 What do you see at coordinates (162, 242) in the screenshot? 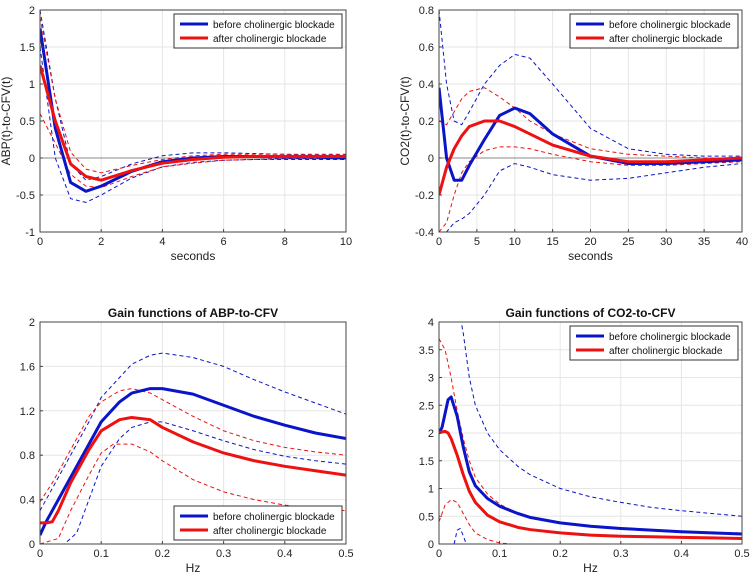
I see `x-tick-label: 4` at bounding box center [162, 242].